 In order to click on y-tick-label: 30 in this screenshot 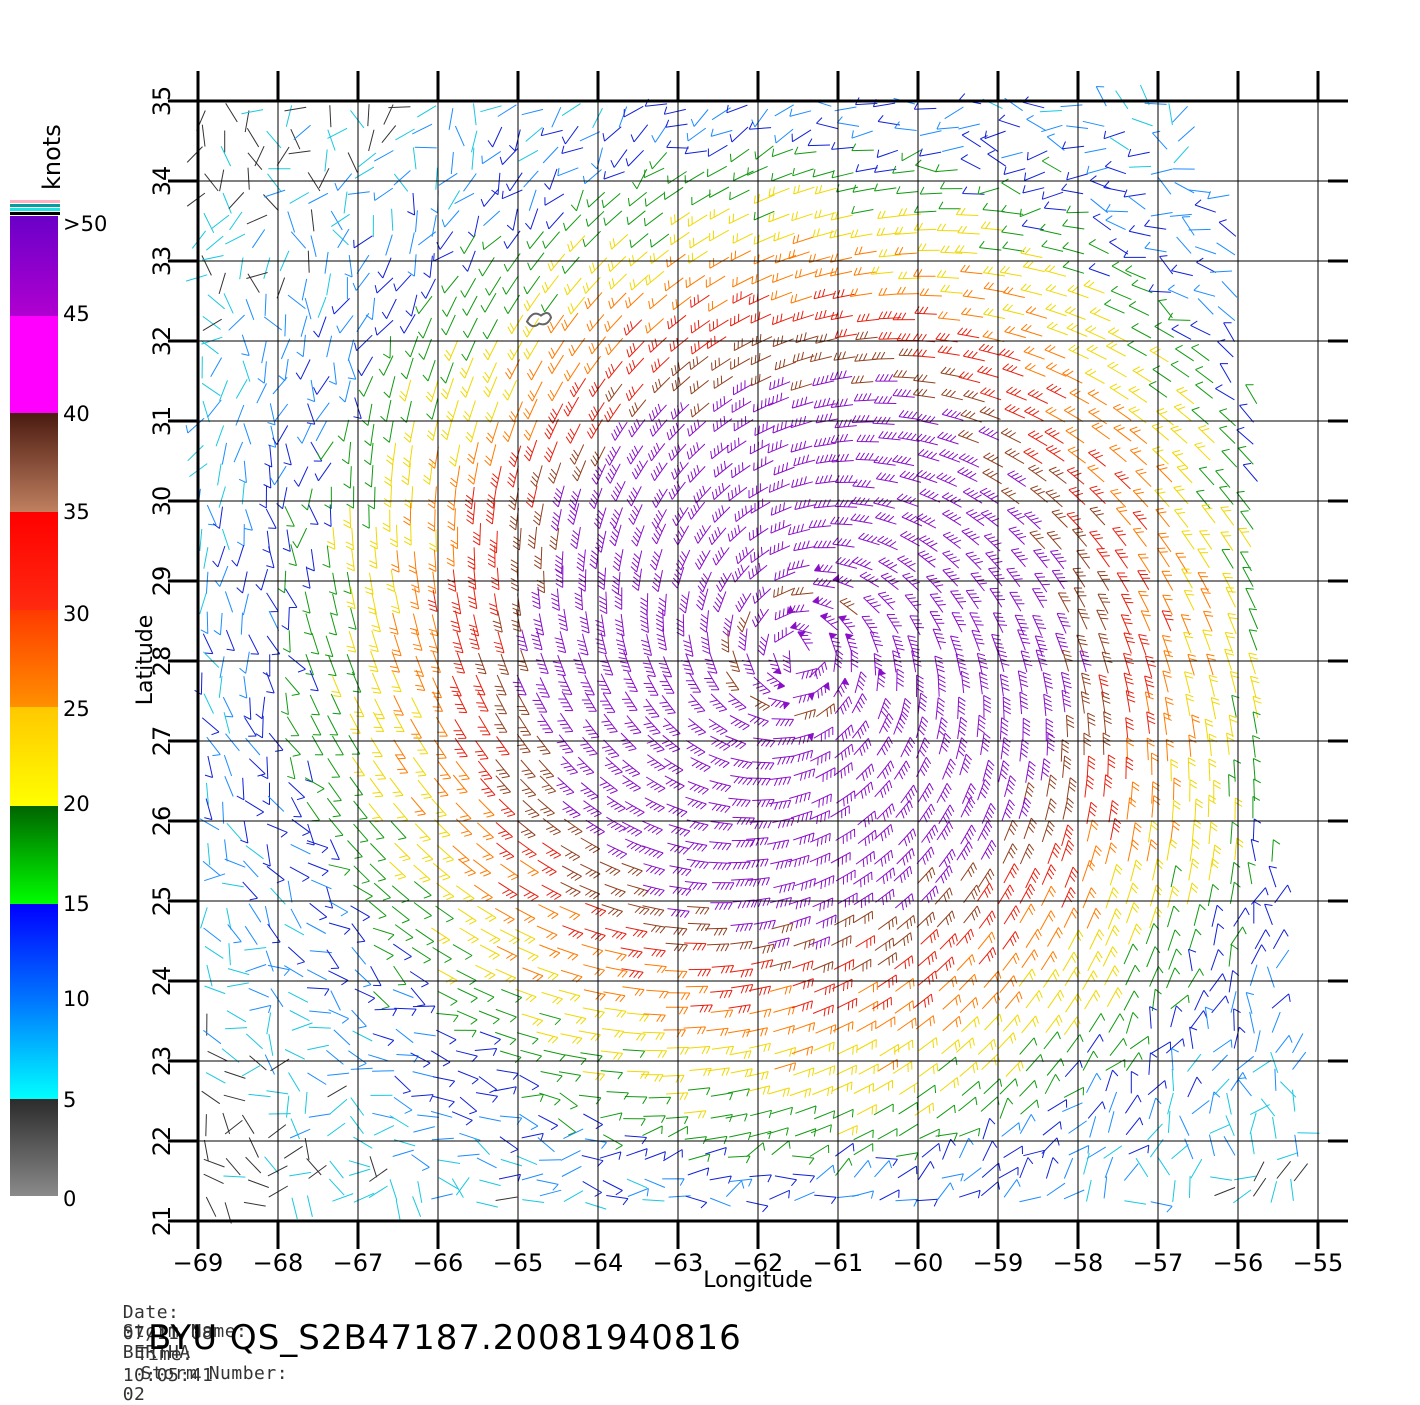, I will do `click(162, 501)`.